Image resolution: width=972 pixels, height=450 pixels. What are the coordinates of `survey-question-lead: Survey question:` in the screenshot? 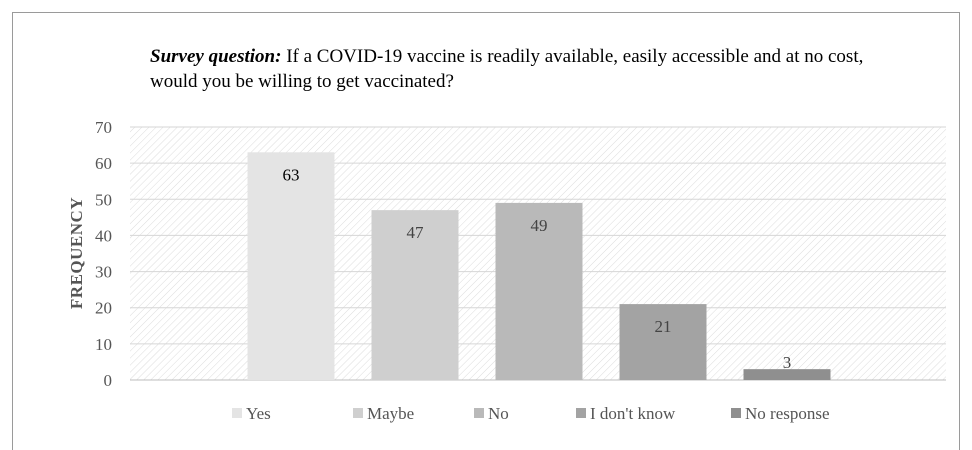 It's located at (216, 56).